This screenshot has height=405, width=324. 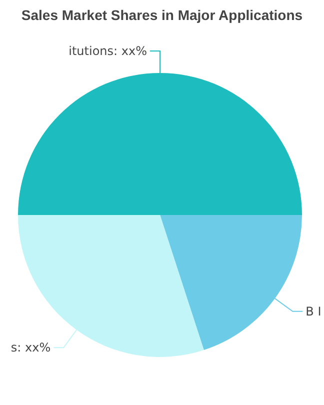 I want to click on slice-label: B I, so click(x=314, y=311).